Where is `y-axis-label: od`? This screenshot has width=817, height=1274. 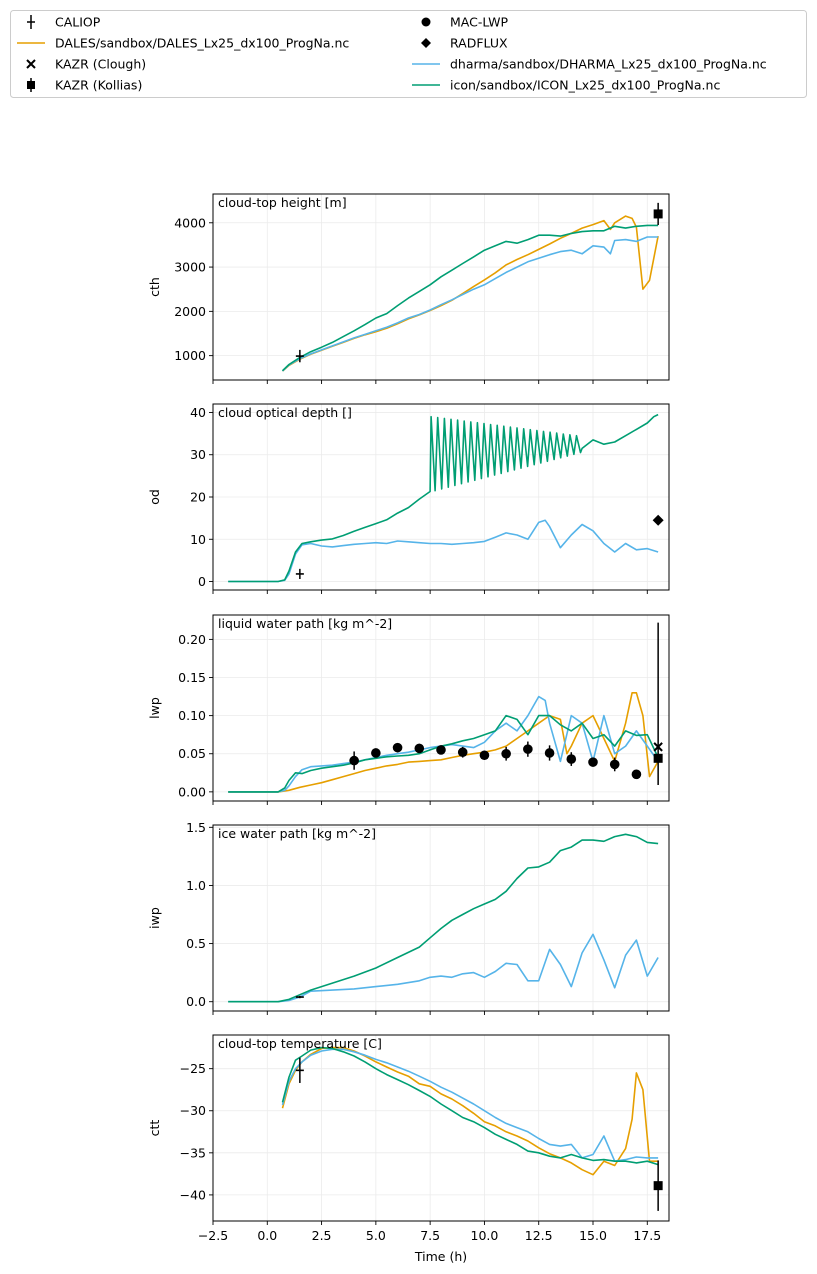
y-axis-label: od is located at coordinates (154, 497).